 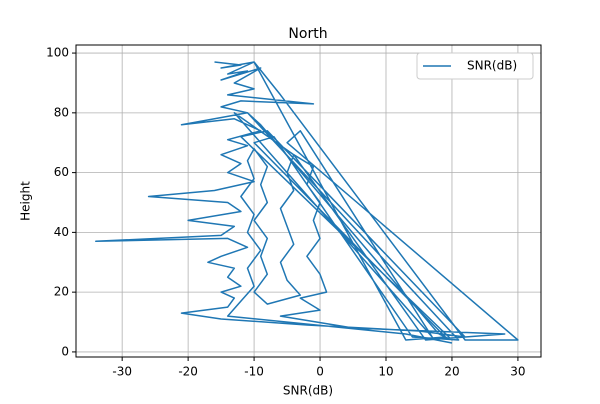 What do you see at coordinates (26, 201) in the screenshot?
I see `y-axis-label: Height` at bounding box center [26, 201].